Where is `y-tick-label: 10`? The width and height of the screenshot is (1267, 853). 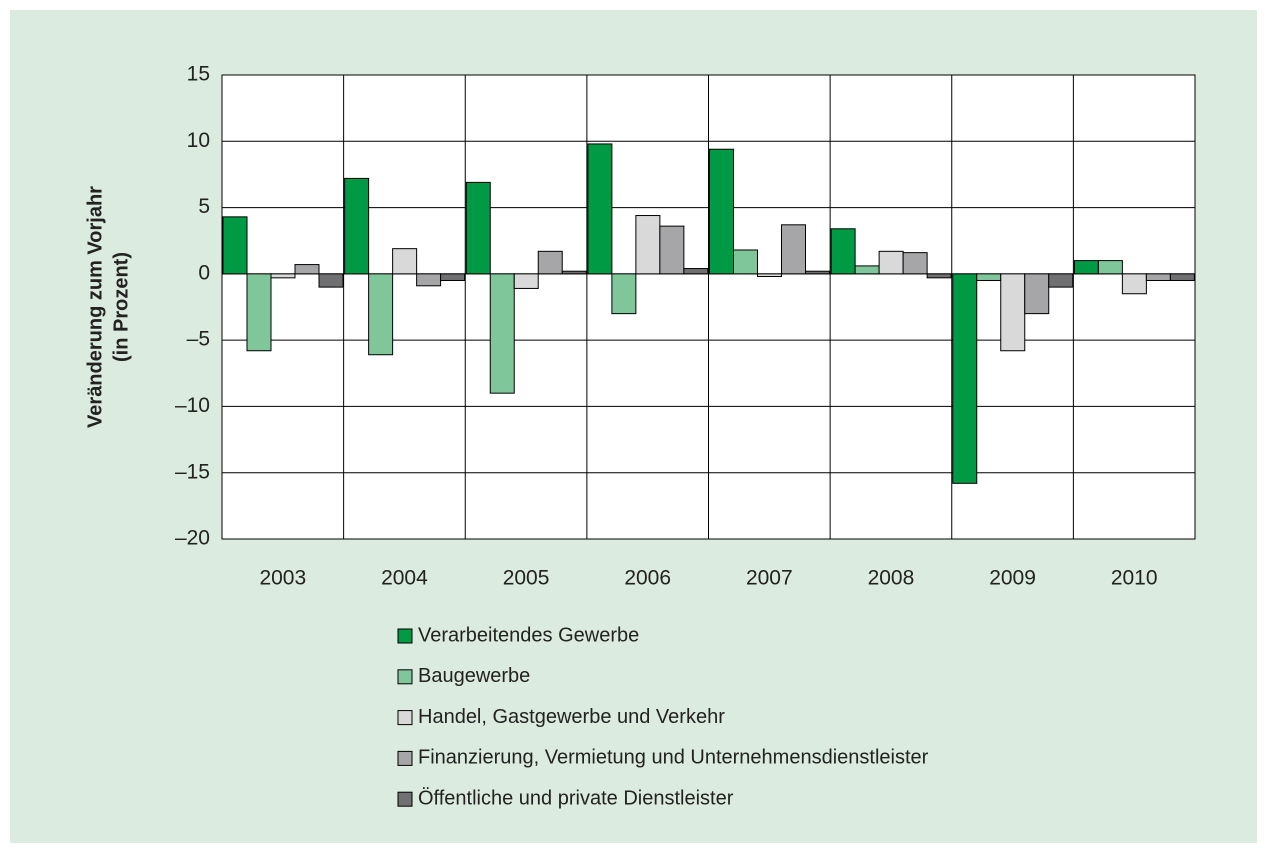
y-tick-label: 10 is located at coordinates (198, 140).